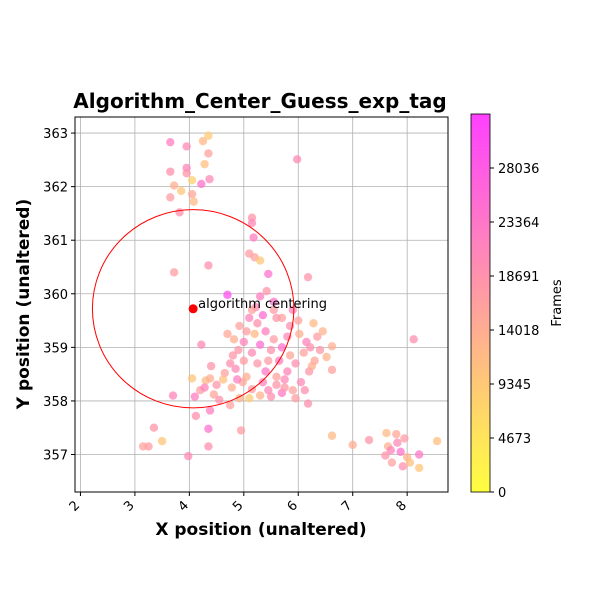 The width and height of the screenshot is (600, 605). I want to click on center-marker, so click(193, 309).